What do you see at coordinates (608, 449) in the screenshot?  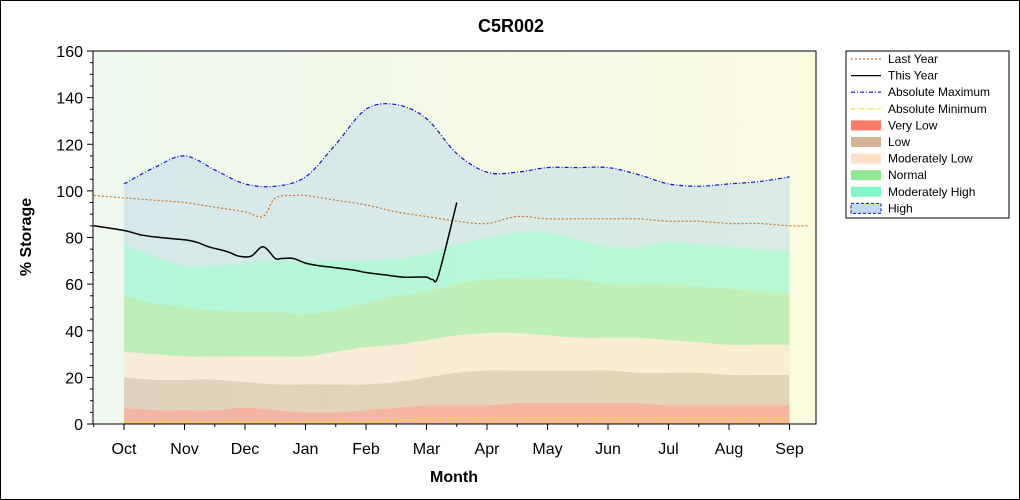 I see `x-tick-label: Jun` at bounding box center [608, 449].